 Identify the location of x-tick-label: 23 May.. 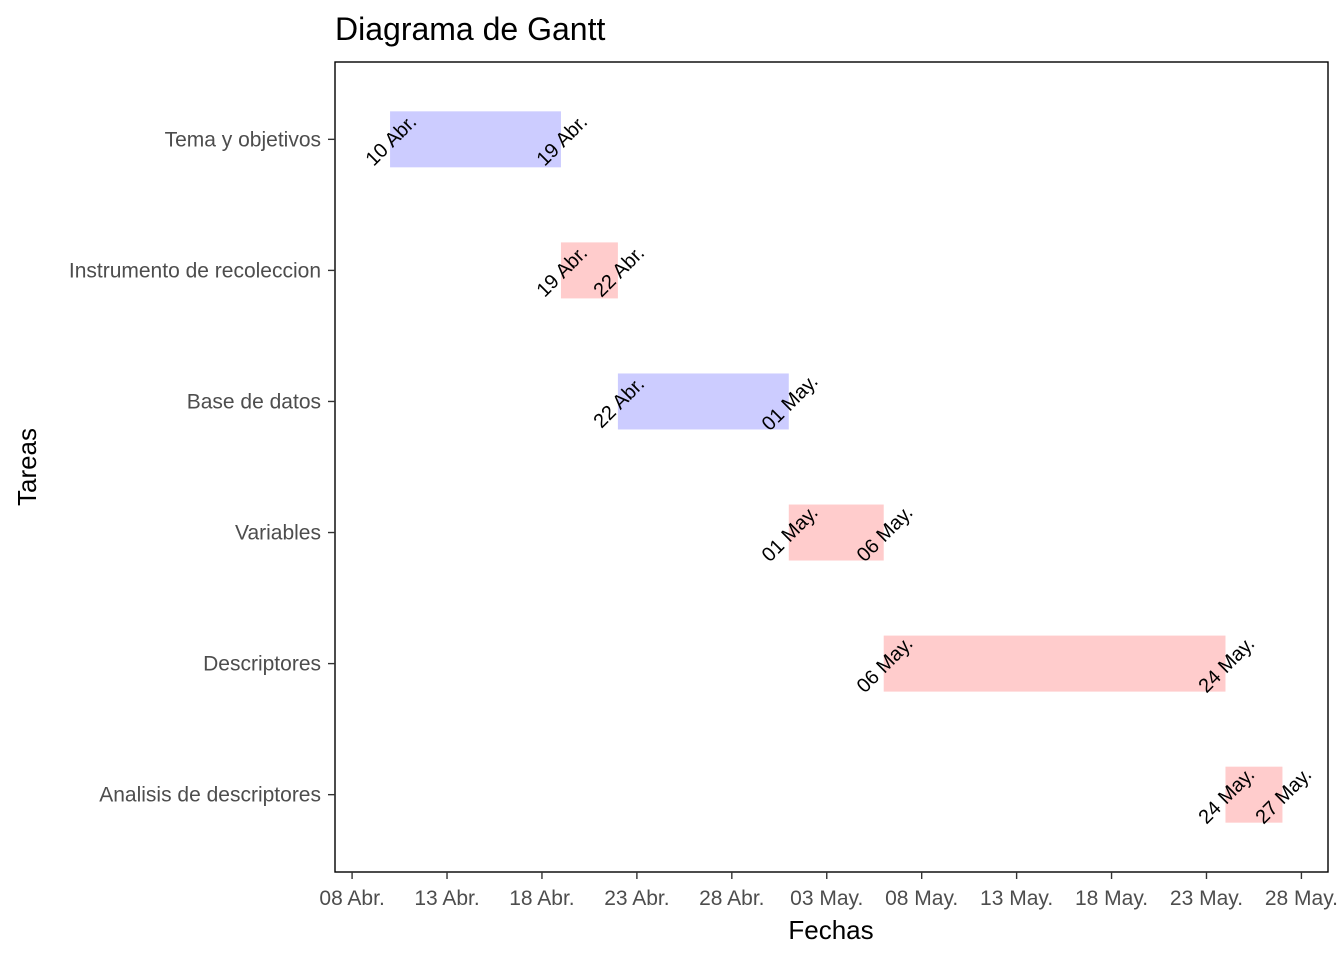
(1206, 898).